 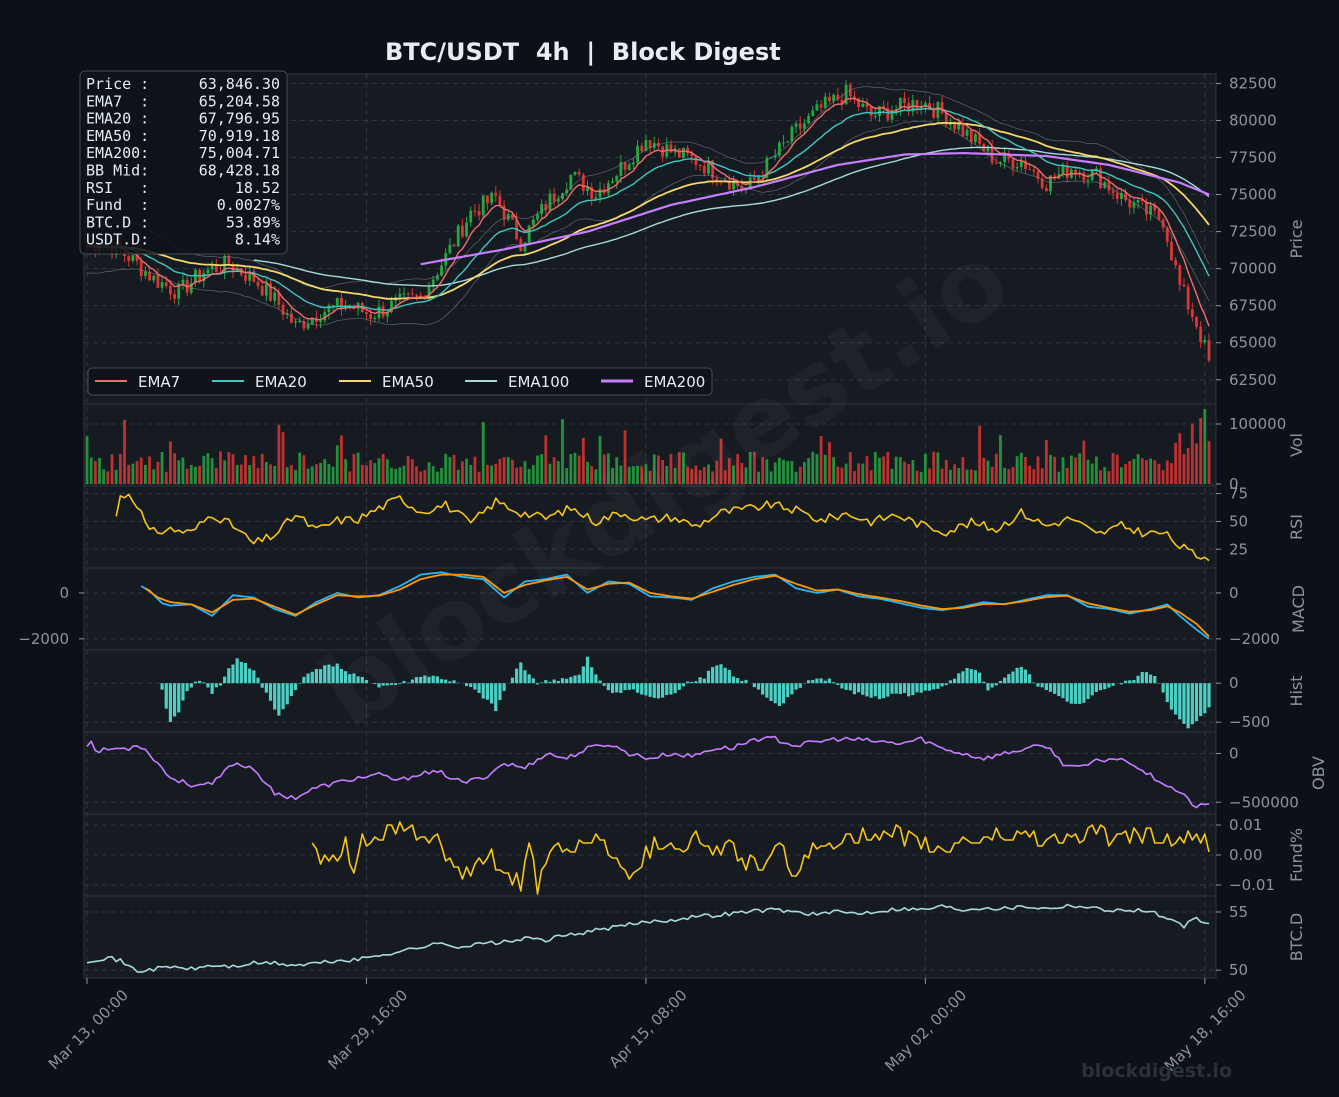 What do you see at coordinates (400, 381) in the screenshot?
I see `legend-bg` at bounding box center [400, 381].